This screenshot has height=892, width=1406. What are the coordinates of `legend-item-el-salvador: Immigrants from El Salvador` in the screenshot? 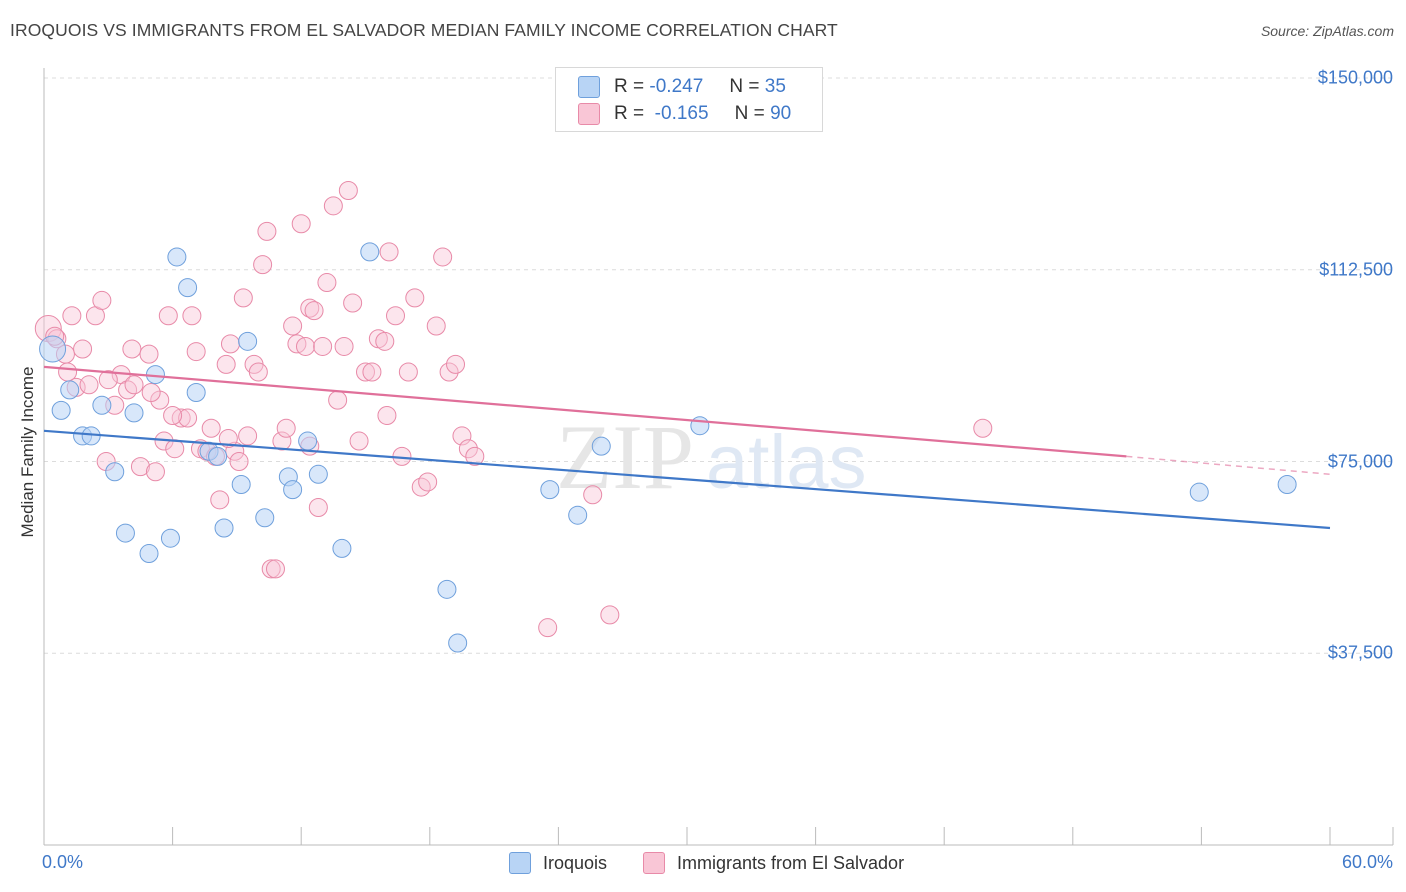 It's located at (773, 863).